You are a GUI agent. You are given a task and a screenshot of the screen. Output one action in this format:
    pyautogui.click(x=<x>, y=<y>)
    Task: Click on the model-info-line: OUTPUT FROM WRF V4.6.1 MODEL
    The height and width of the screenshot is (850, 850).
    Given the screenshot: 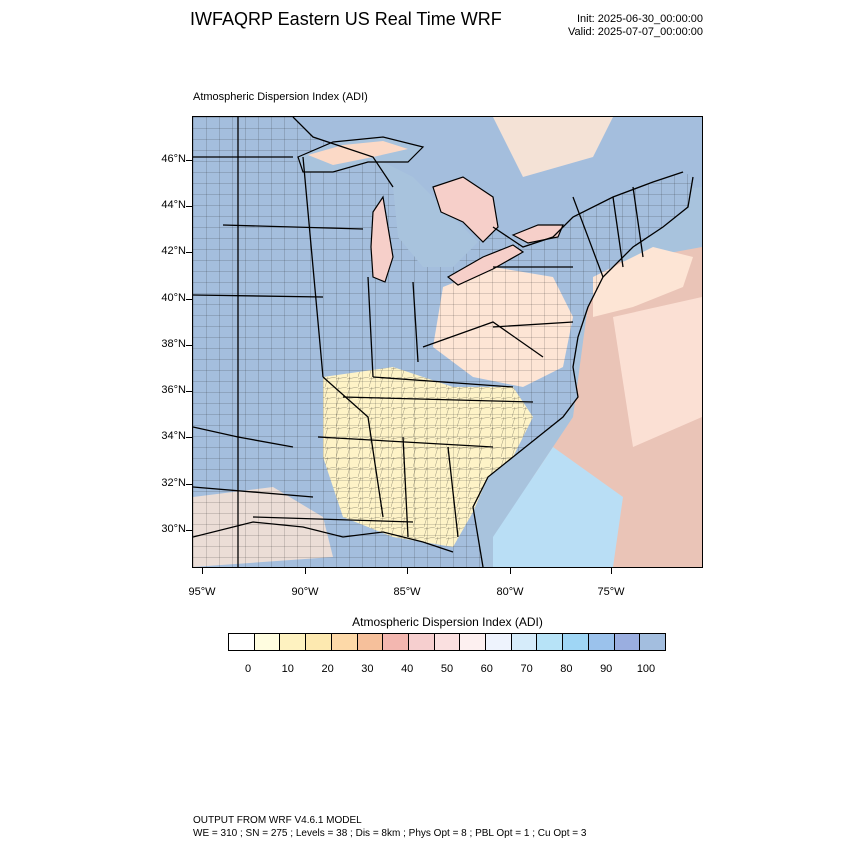 What is the action you would take?
    pyautogui.click(x=277, y=820)
    